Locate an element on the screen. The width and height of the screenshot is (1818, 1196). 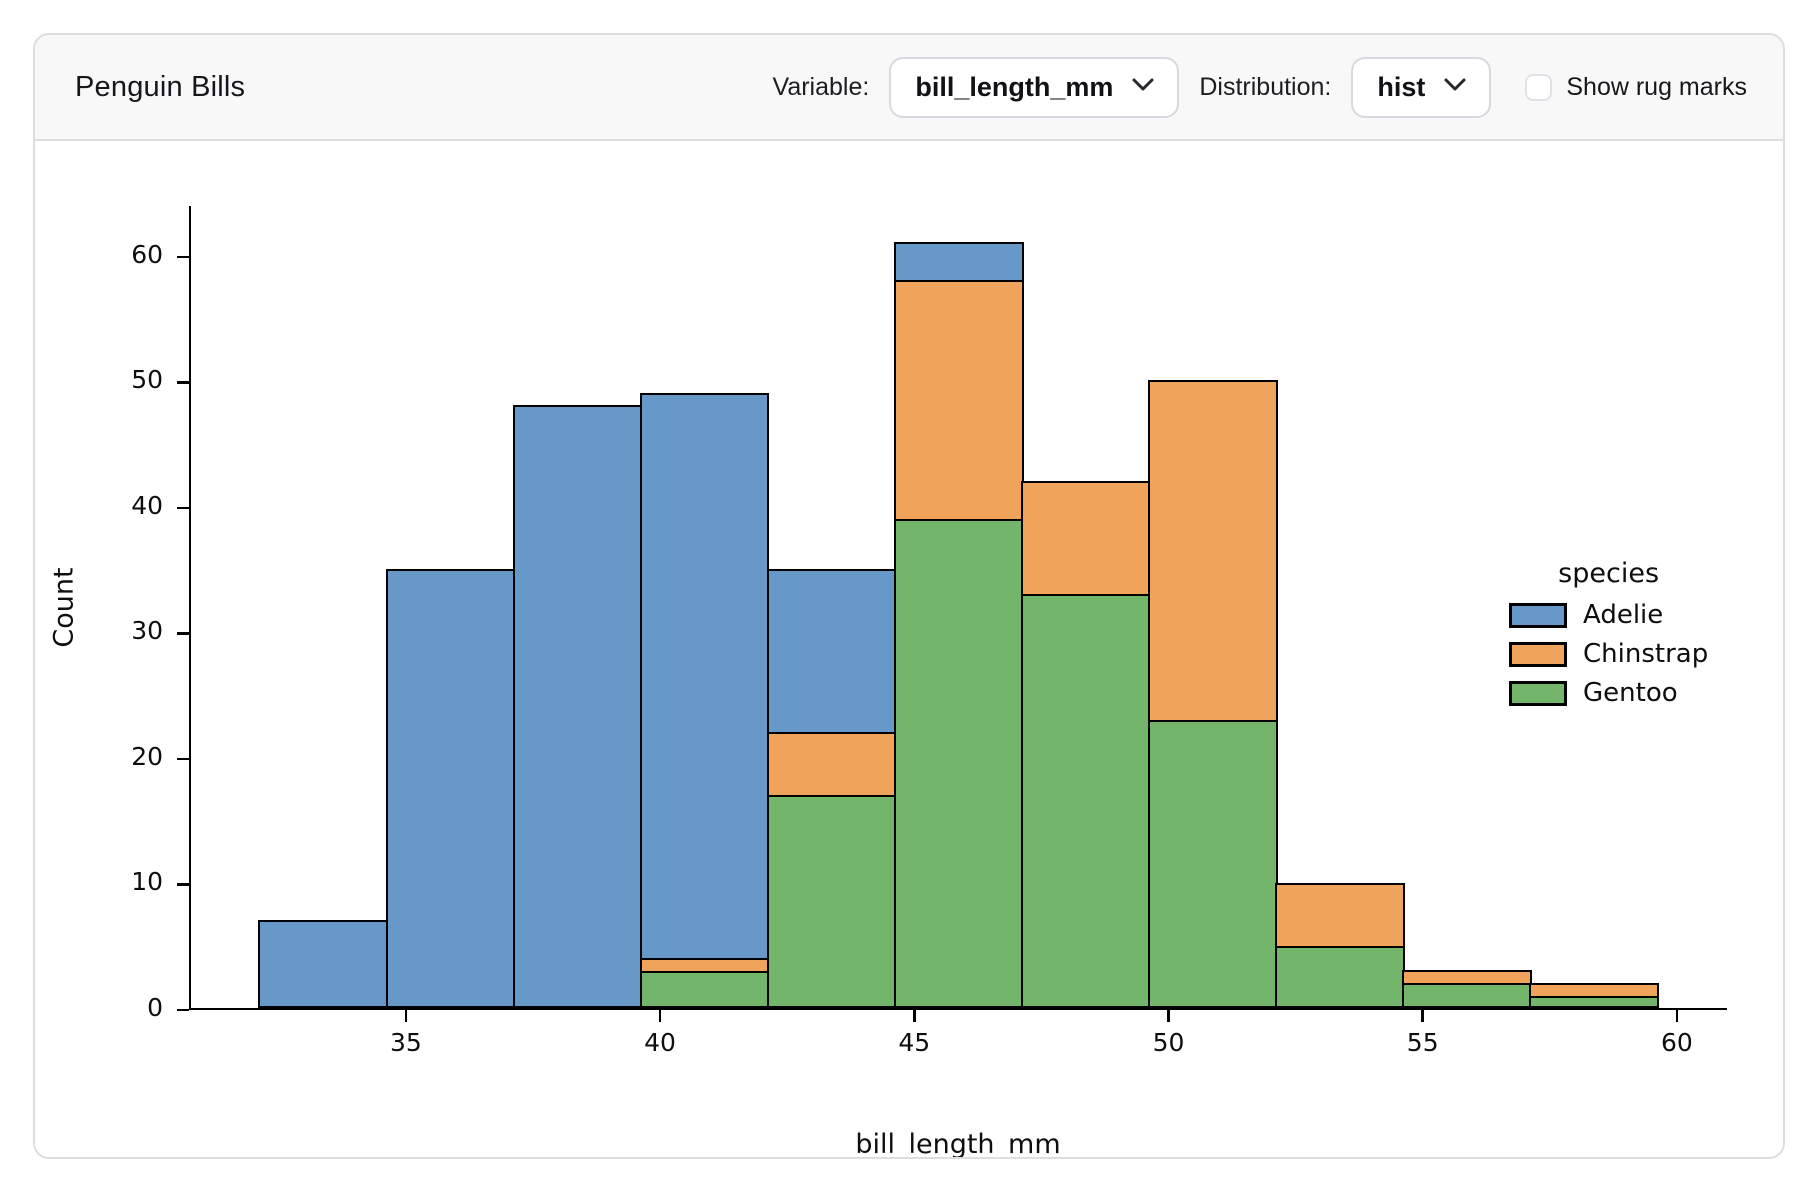
y-tick-label: 40 is located at coordinates (147, 505).